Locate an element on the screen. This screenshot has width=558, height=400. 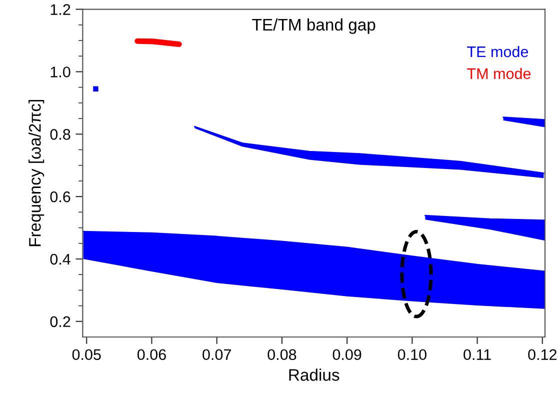
x-tick-label: 0.06 is located at coordinates (151, 354).